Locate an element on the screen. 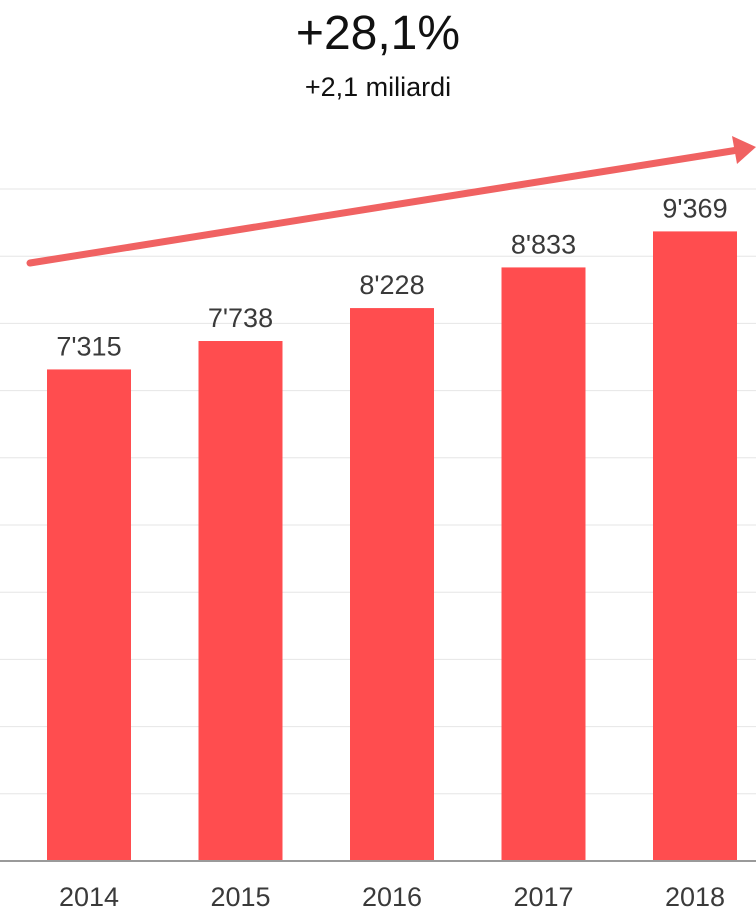  bar-2014 is located at coordinates (89, 615).